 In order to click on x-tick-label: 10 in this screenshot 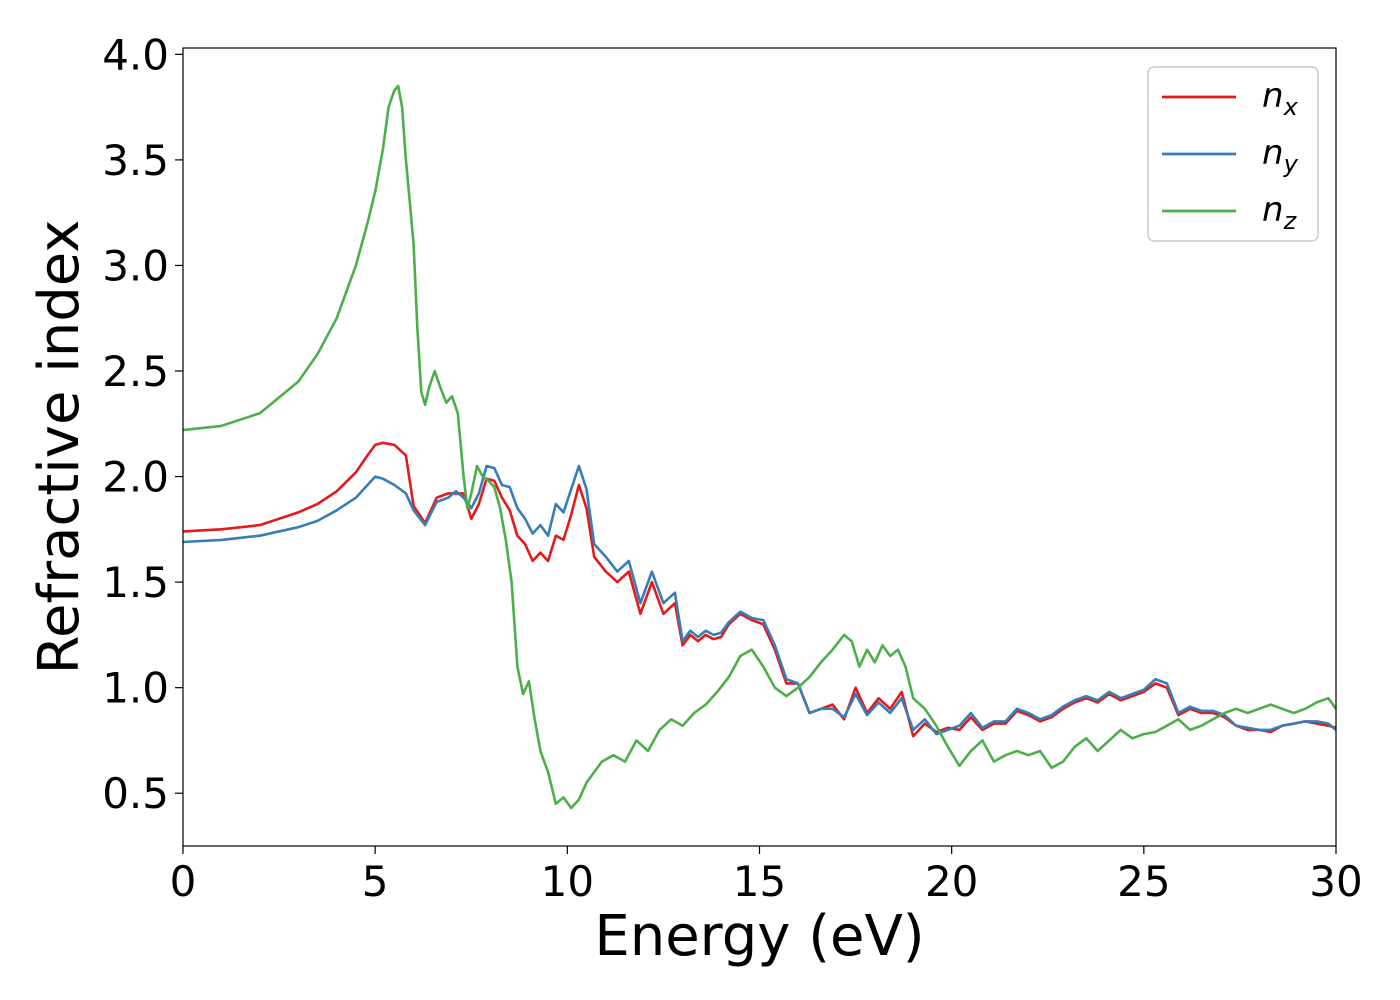, I will do `click(567, 881)`.